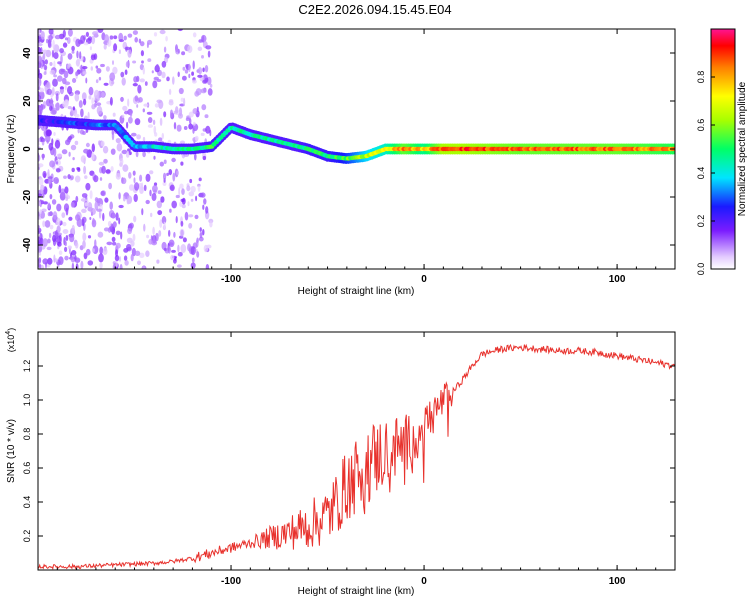 The image size is (750, 600). What do you see at coordinates (27, 366) in the screenshot?
I see `y-tick-label: 1.2` at bounding box center [27, 366].